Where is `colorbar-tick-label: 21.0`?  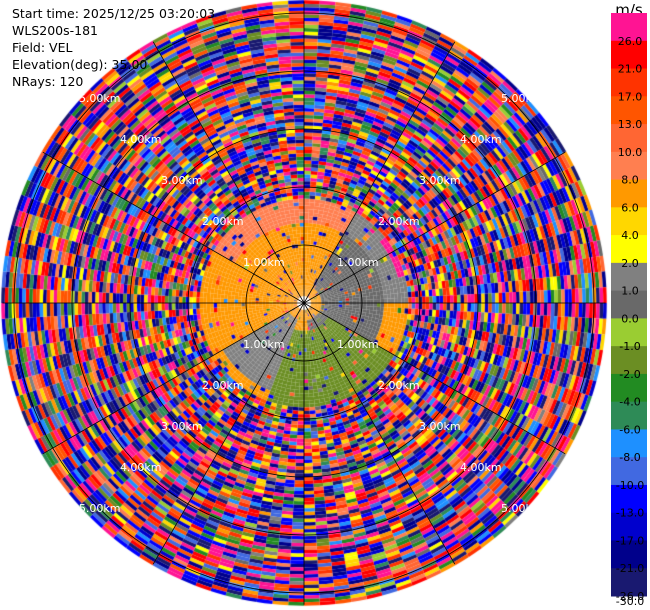
colorbar-tick-label: 21.0 is located at coordinates (630, 69).